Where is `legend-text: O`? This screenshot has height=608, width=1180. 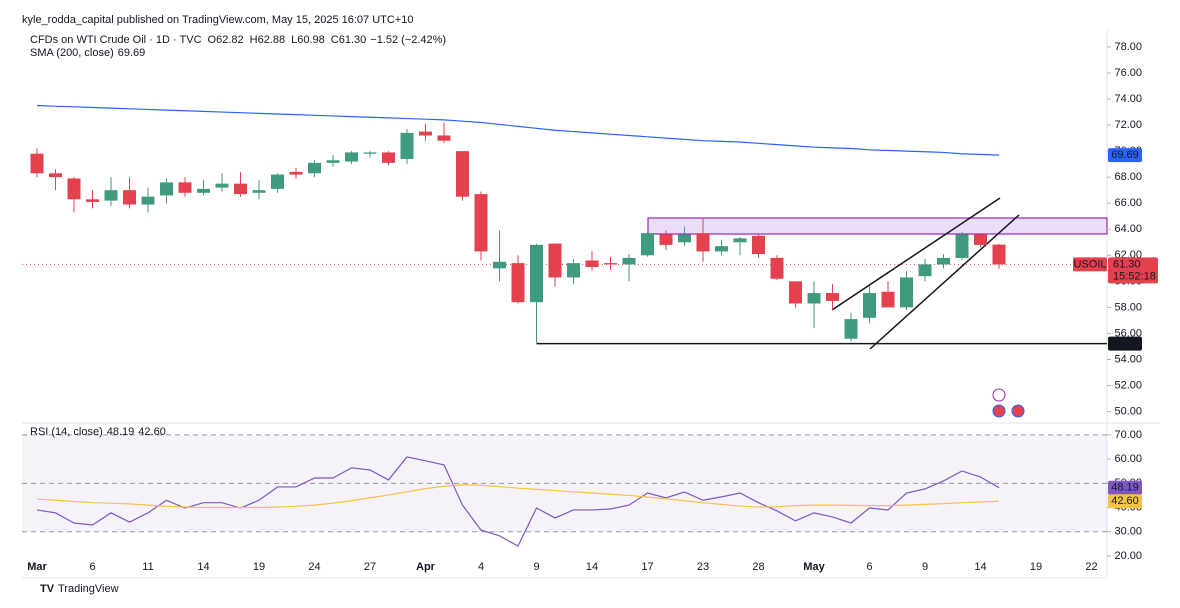 legend-text: O is located at coordinates (212, 40).